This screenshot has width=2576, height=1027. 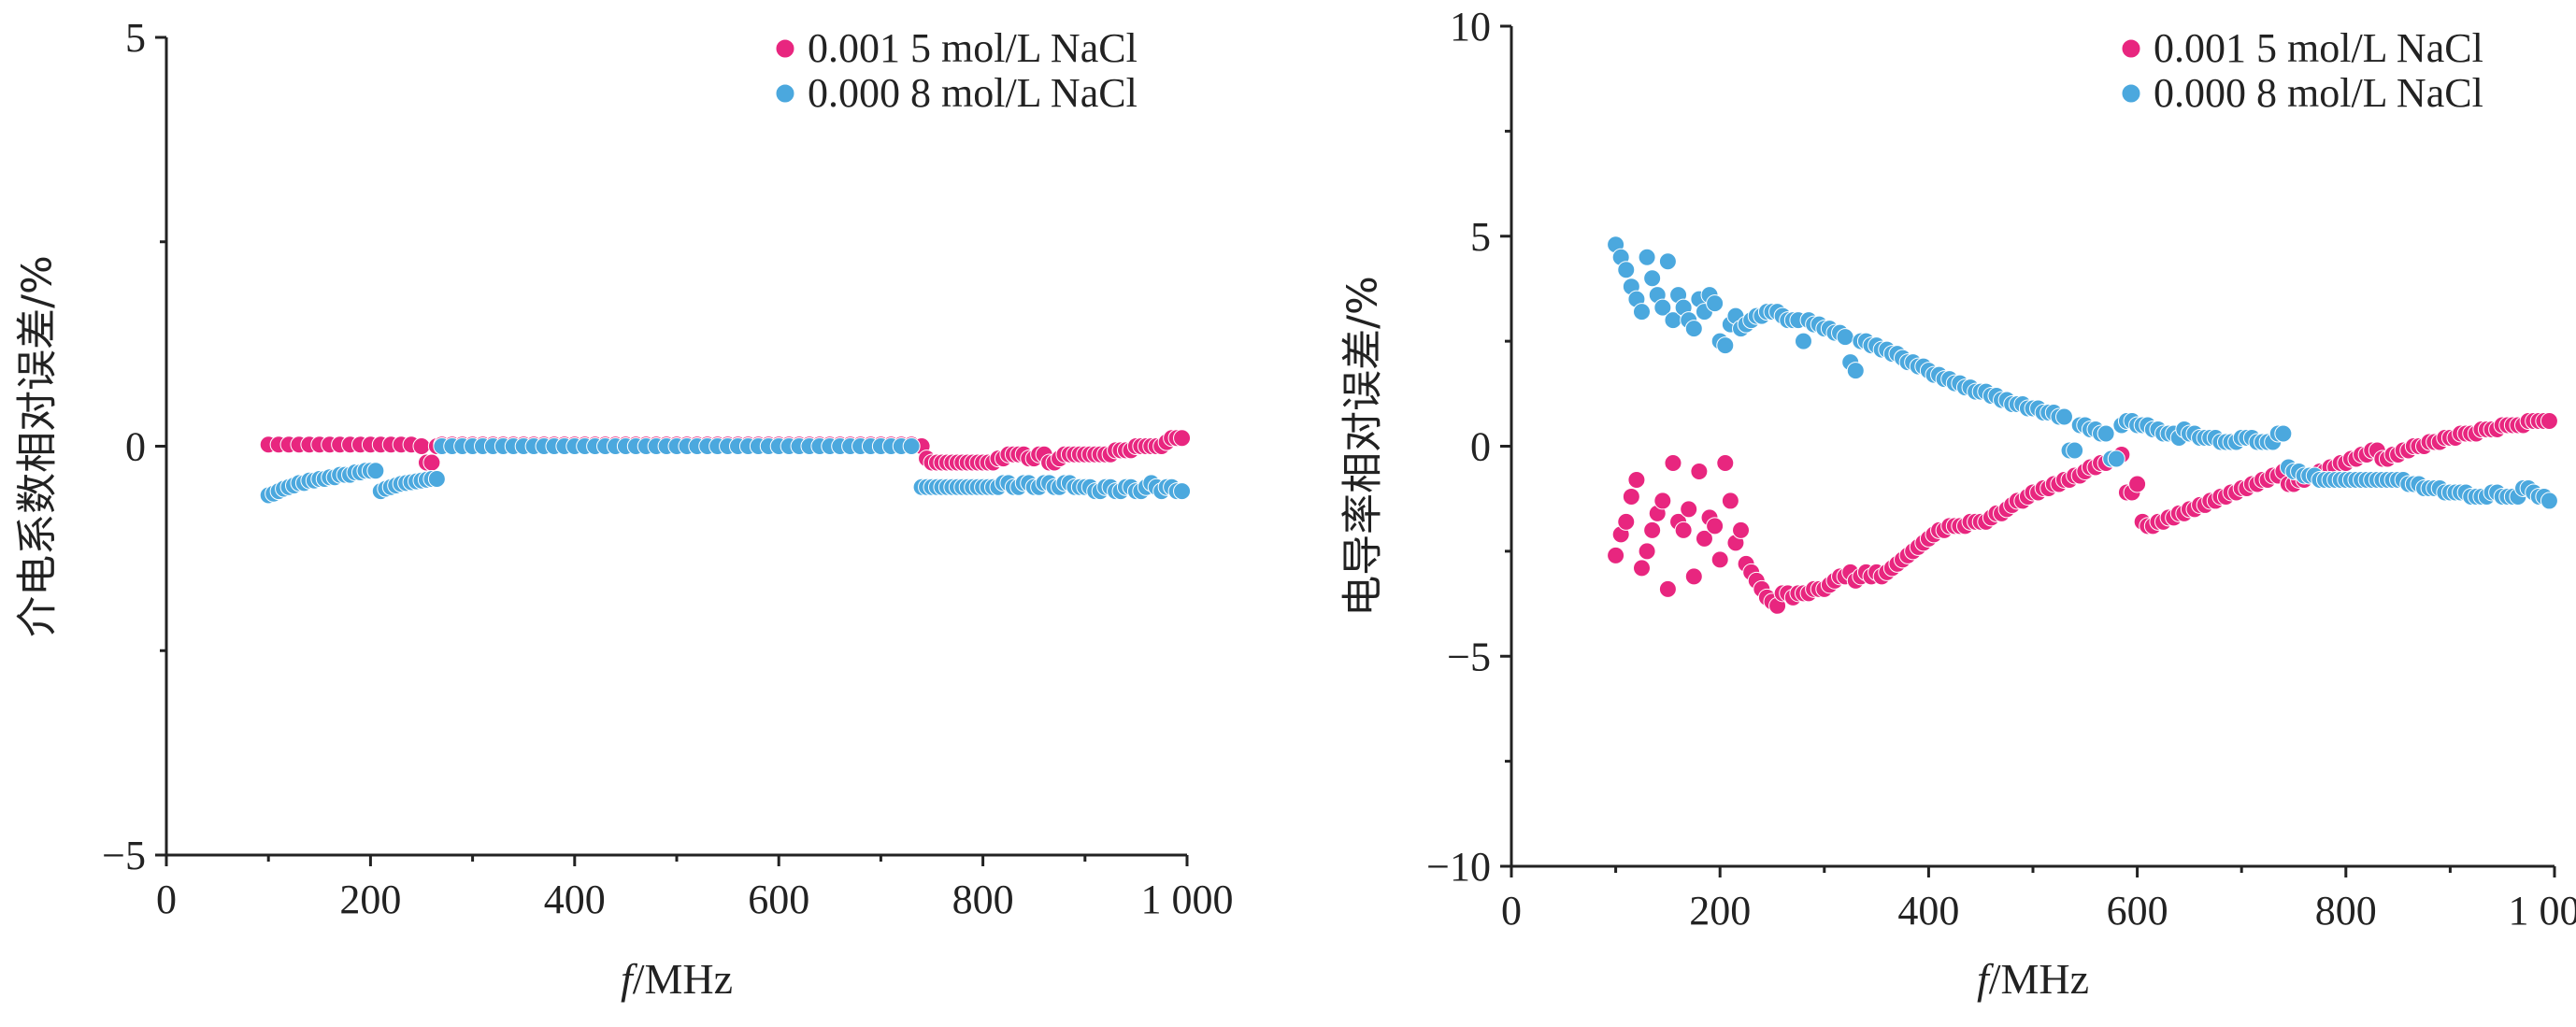 What do you see at coordinates (1458, 867) in the screenshot?
I see `y-tick-label: −10` at bounding box center [1458, 867].